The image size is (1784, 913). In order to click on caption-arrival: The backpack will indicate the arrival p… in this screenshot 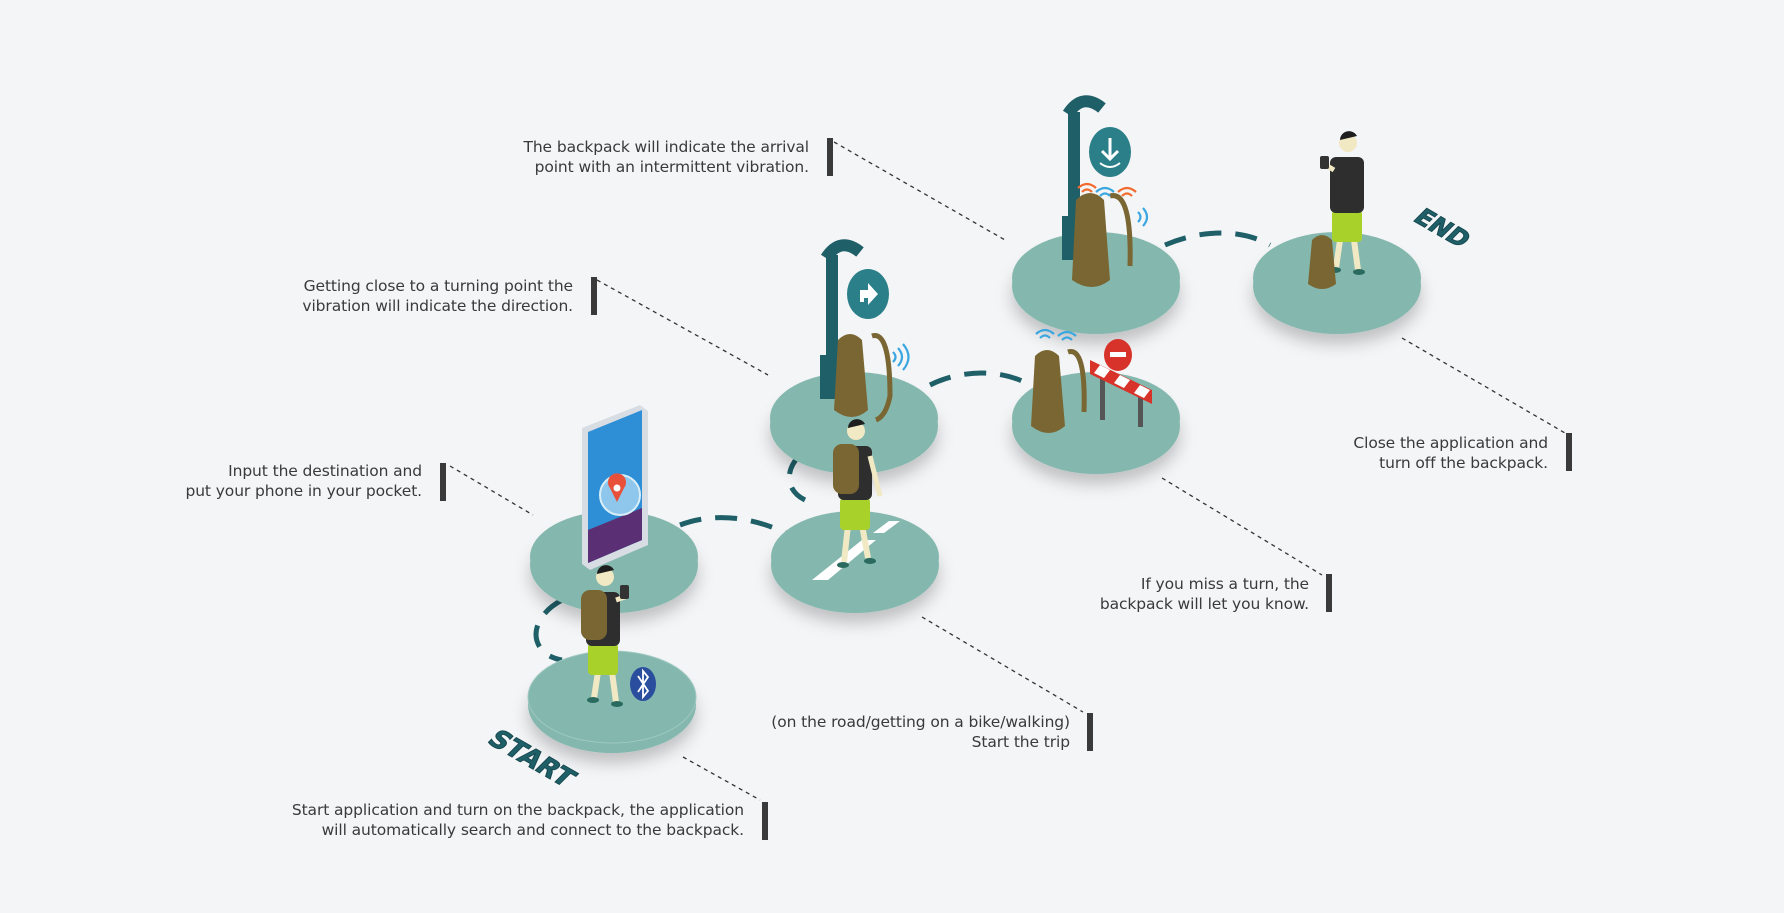, I will do `click(666, 157)`.